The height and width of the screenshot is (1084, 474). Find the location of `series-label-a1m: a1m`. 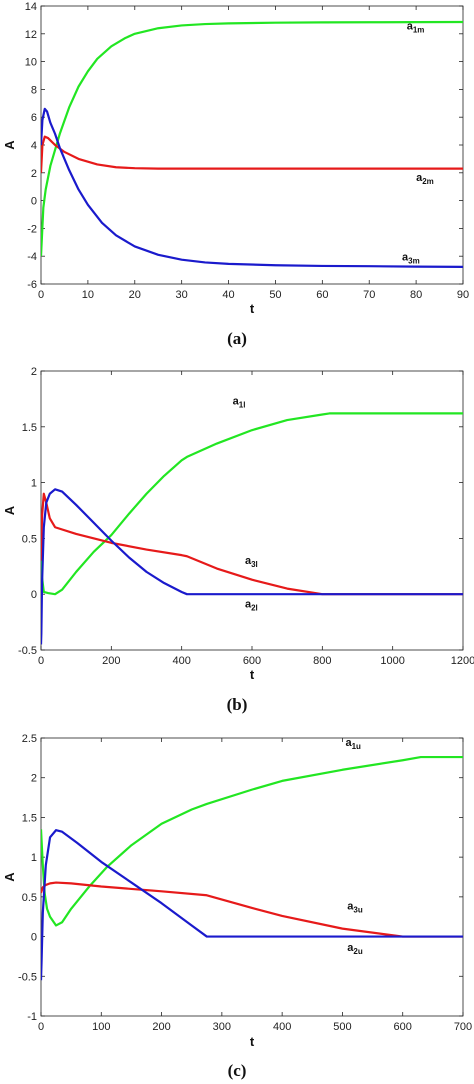

series-label-a1m: a1m is located at coordinates (416, 28).